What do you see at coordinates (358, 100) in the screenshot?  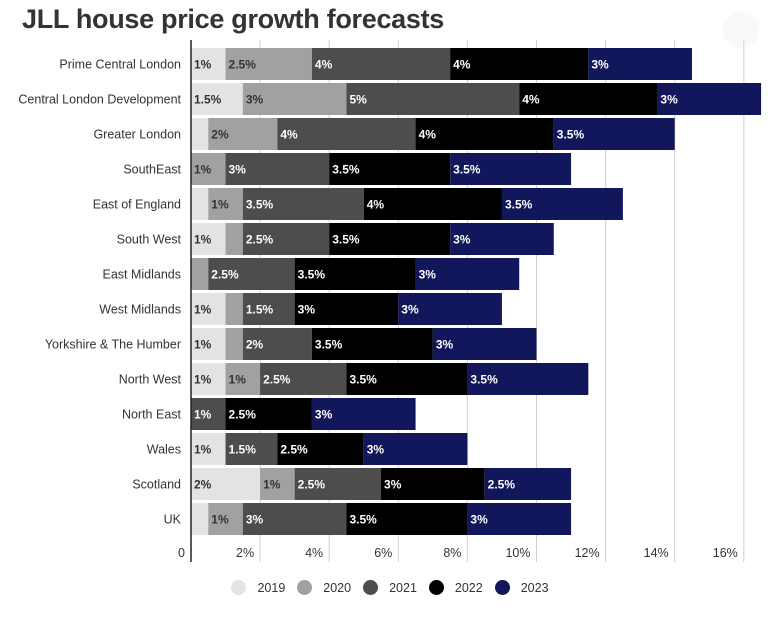 I see `data-label: 5%` at bounding box center [358, 100].